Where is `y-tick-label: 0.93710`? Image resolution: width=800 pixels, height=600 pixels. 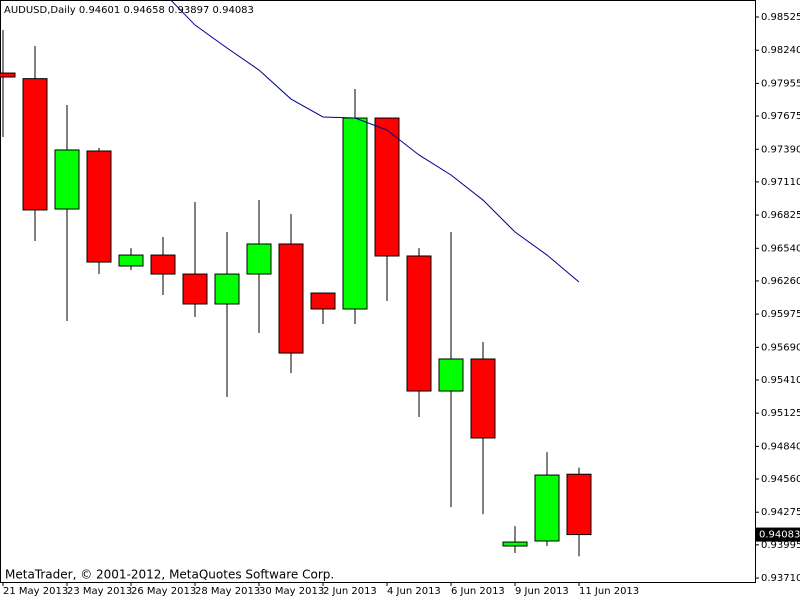
y-tick-label: 0.93710 is located at coordinates (780, 578).